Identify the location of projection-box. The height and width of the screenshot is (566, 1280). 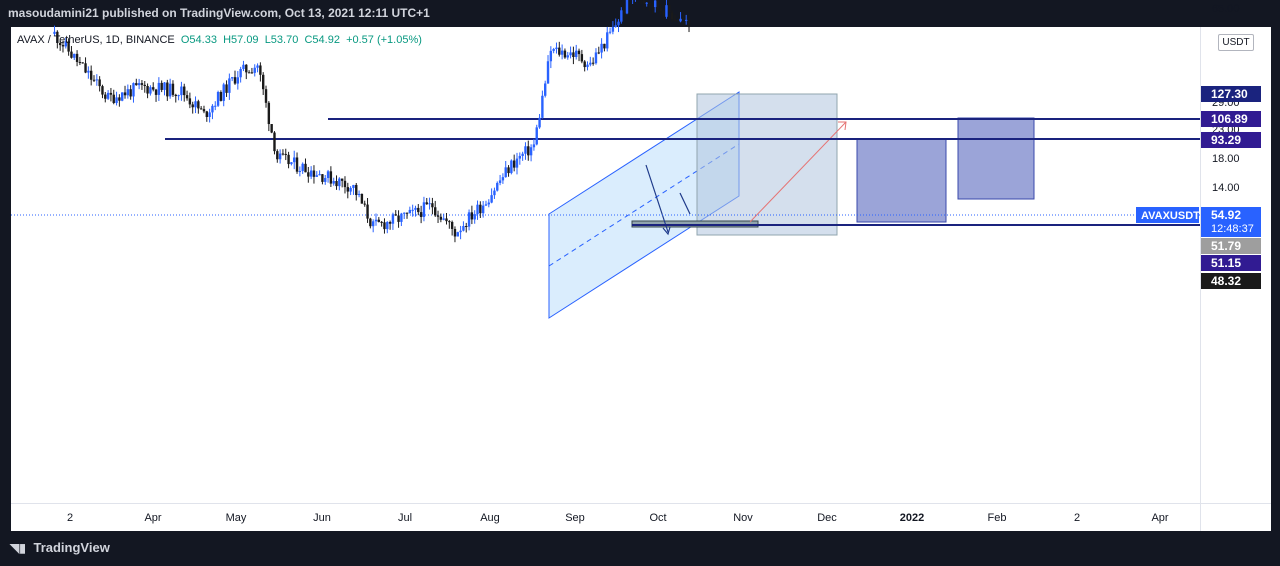
(767, 164).